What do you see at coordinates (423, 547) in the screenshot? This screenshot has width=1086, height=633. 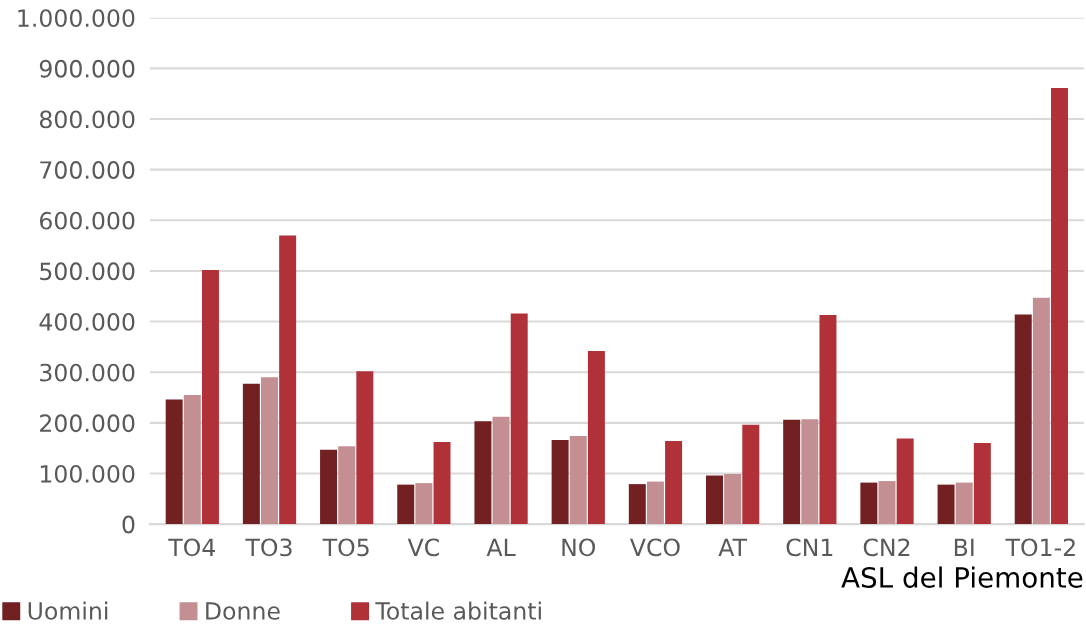 I see `x-tick-label: VC` at bounding box center [423, 547].